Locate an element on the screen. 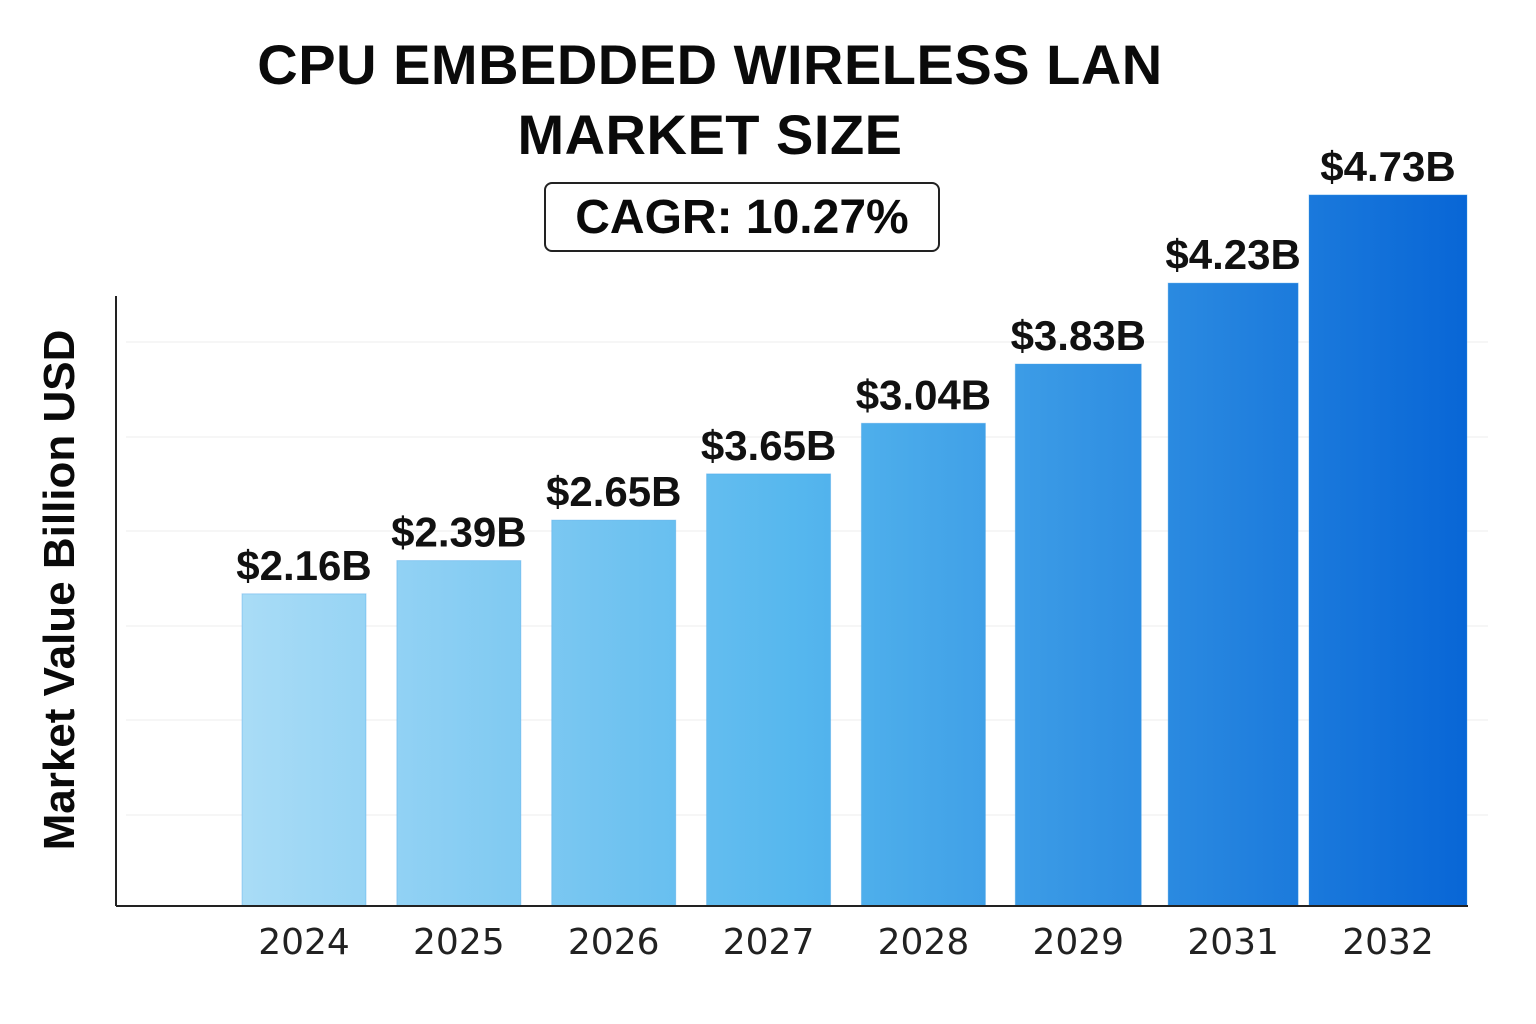  chart-title-line-1: CPU EMBEDDED WIRELESS LAN is located at coordinates (710, 64).